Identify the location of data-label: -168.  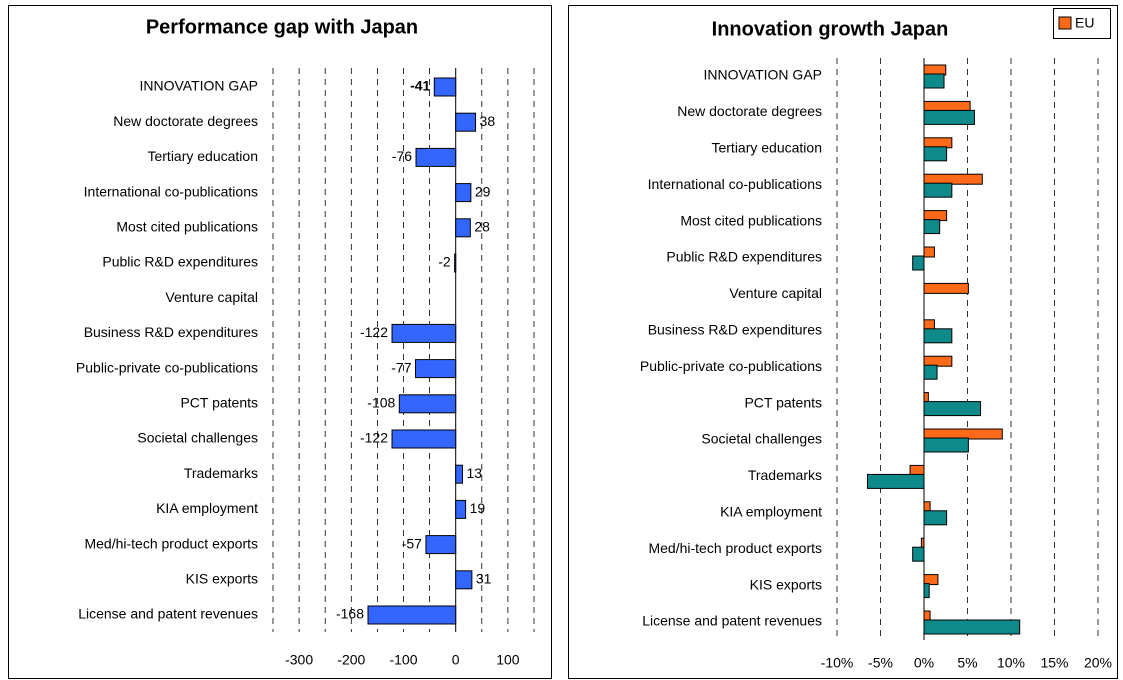
(350, 614).